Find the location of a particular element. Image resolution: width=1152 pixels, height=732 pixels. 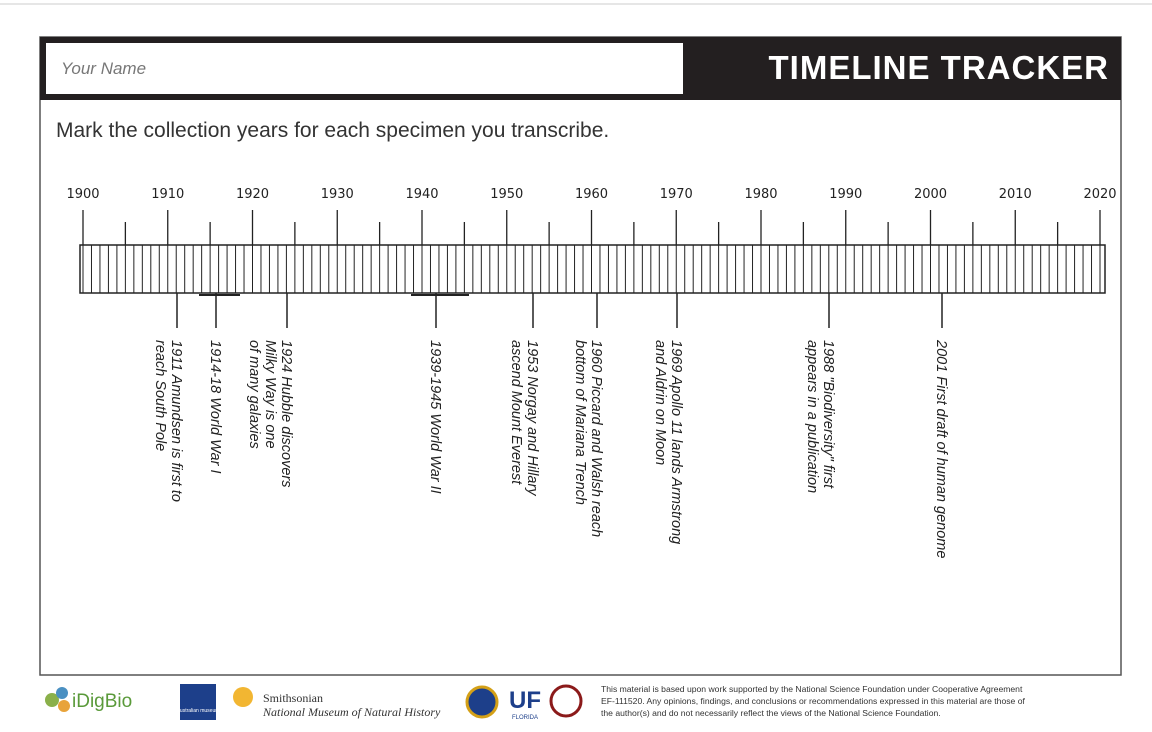

event-label: 1914-18 World War I is located at coordinates (215, 407).